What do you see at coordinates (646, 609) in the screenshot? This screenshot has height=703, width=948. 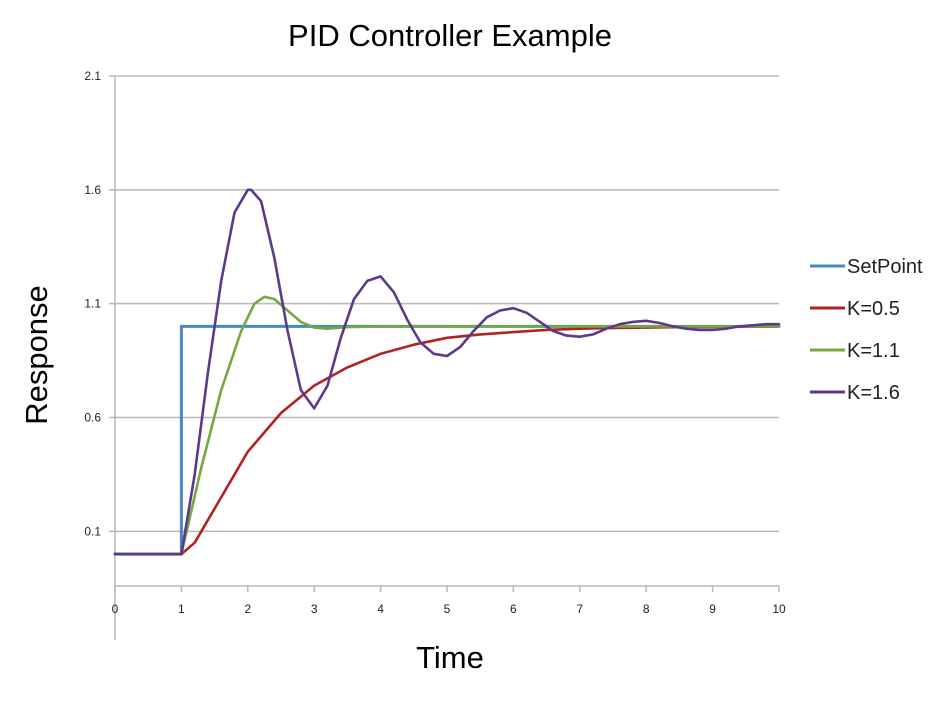 I see `x-tick-label: 8` at bounding box center [646, 609].